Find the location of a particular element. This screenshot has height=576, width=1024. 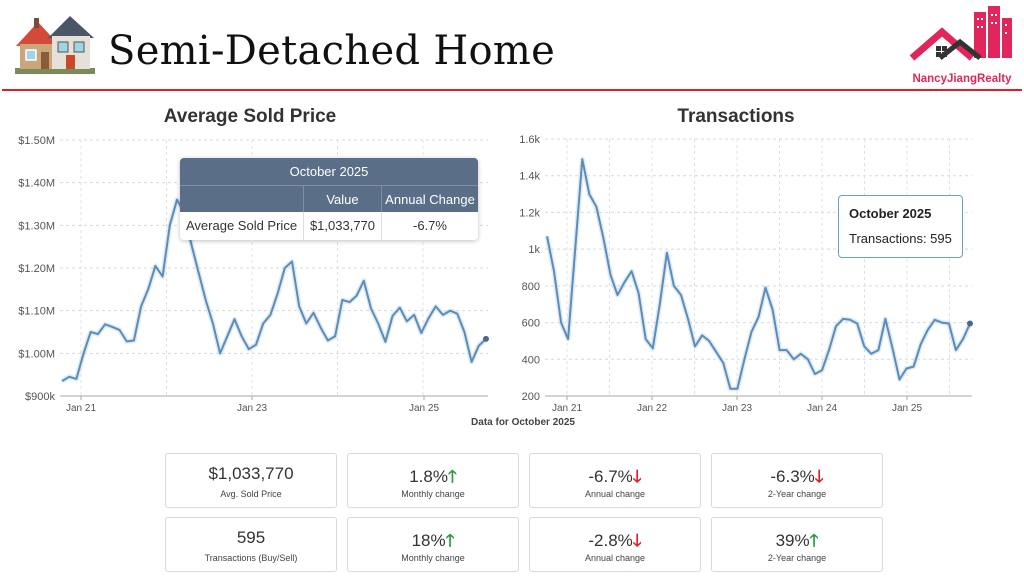

price-tooltip-row-change: -6.7% is located at coordinates (429, 226).